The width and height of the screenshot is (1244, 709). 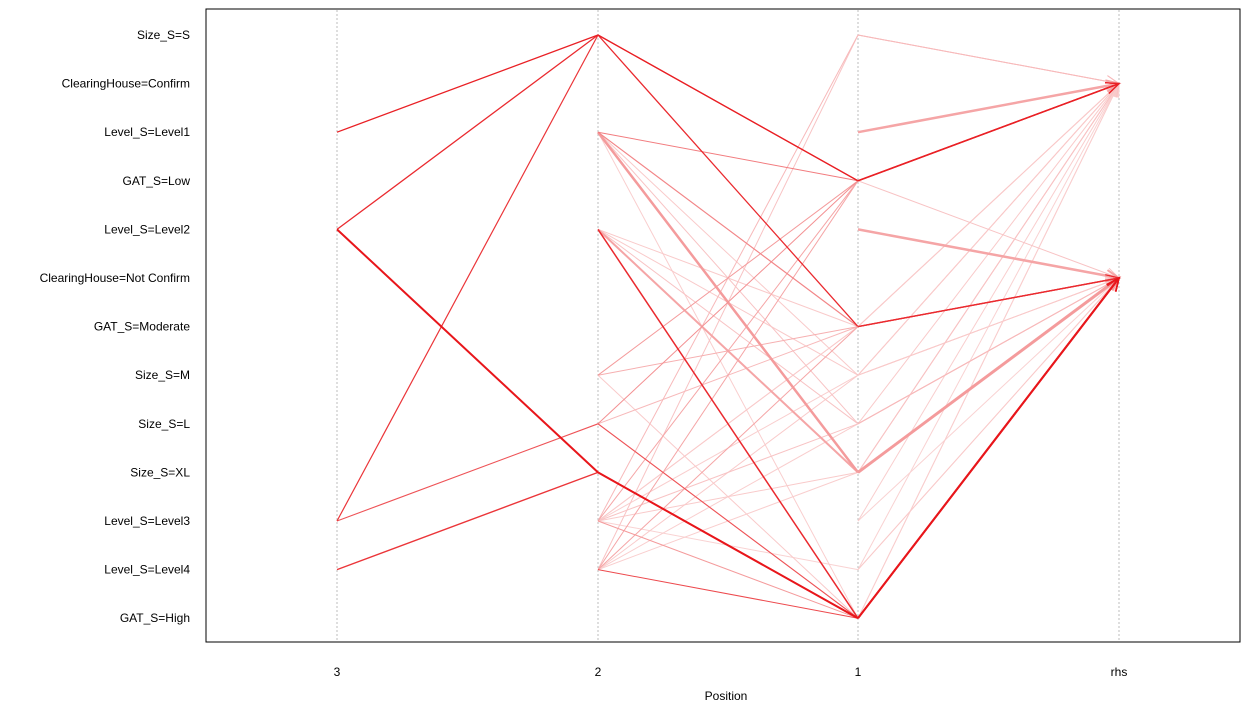 I want to click on x-axis-title: Position, so click(x=726, y=696).